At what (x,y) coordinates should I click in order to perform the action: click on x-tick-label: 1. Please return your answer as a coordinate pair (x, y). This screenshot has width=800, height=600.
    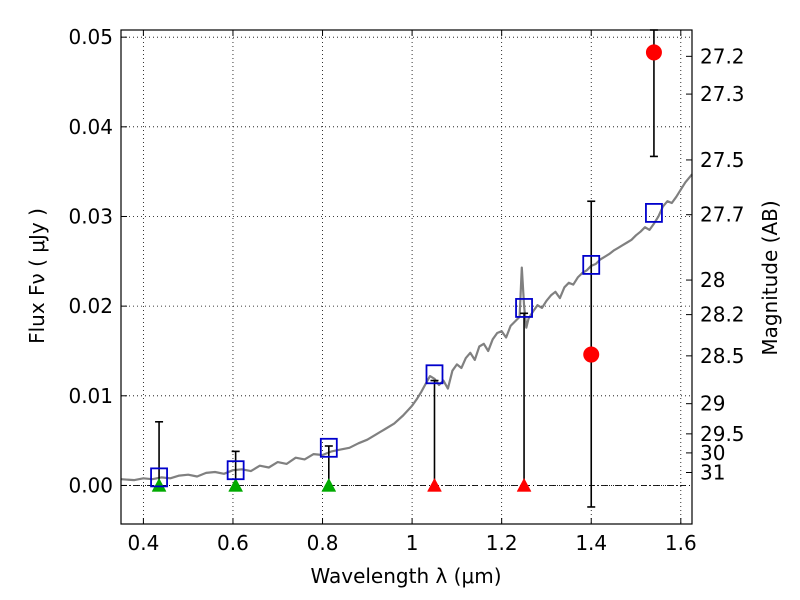
    Looking at the image, I should click on (412, 543).